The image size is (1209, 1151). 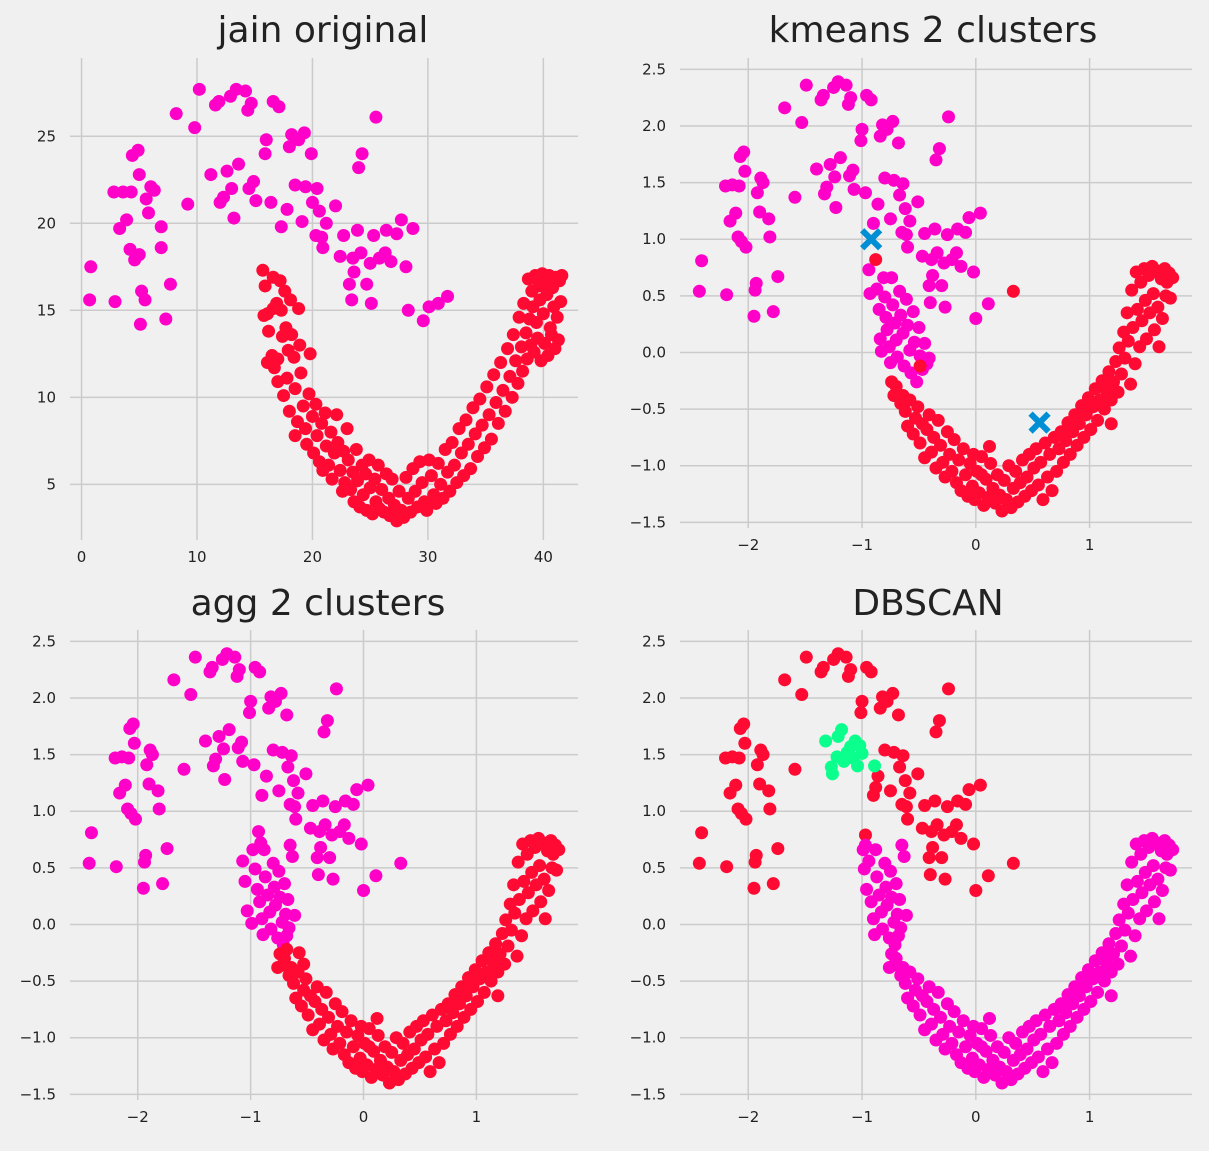 What do you see at coordinates (862, 1117) in the screenshot?
I see `x-tick-label: −1` at bounding box center [862, 1117].